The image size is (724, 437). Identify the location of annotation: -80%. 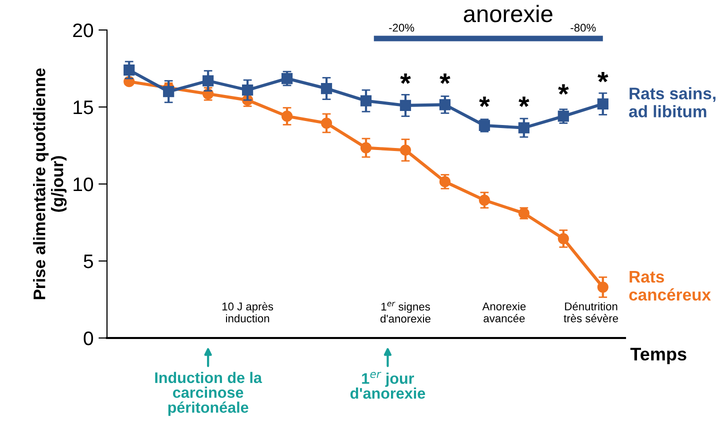
(583, 28).